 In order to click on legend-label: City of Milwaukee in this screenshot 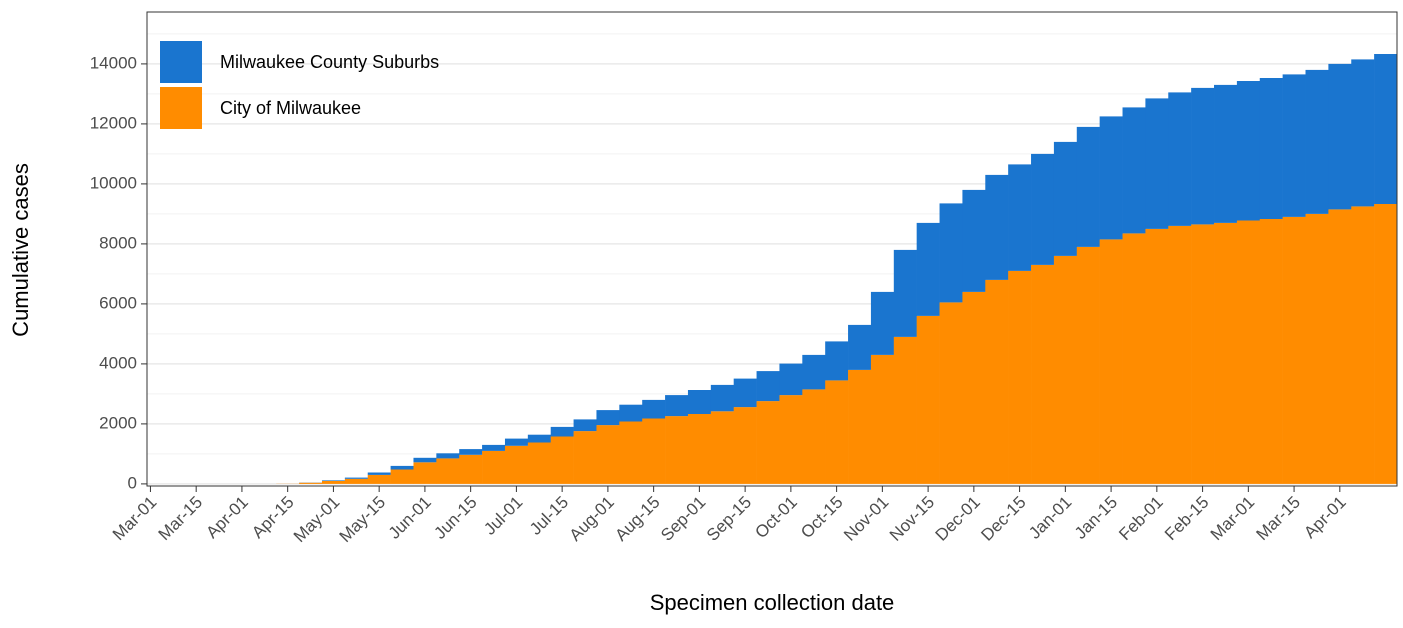, I will do `click(290, 108)`.